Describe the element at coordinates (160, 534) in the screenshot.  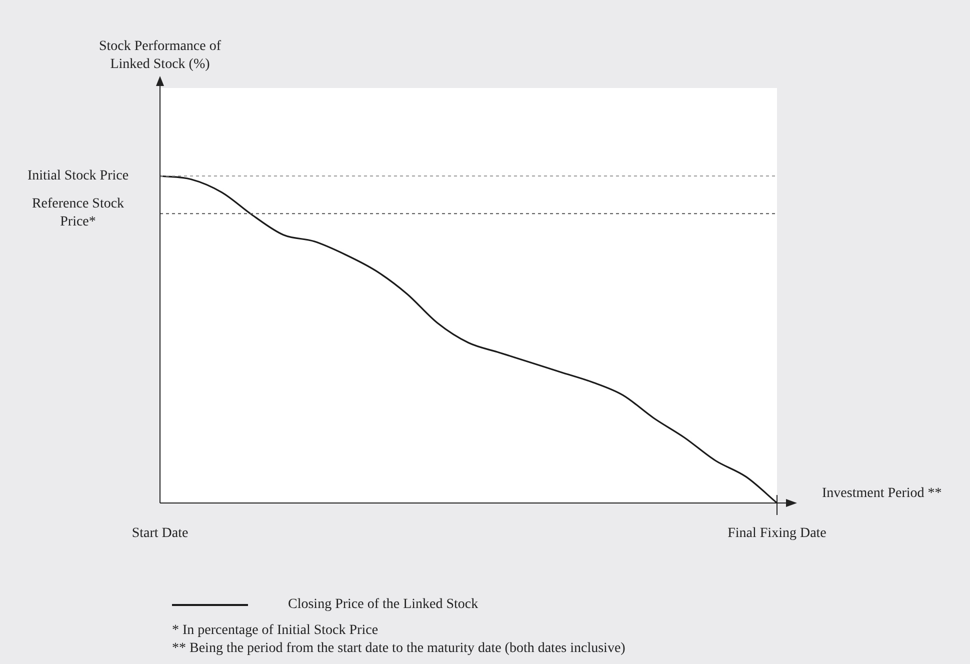
I see `x-tick-label: Start Date` at that location.